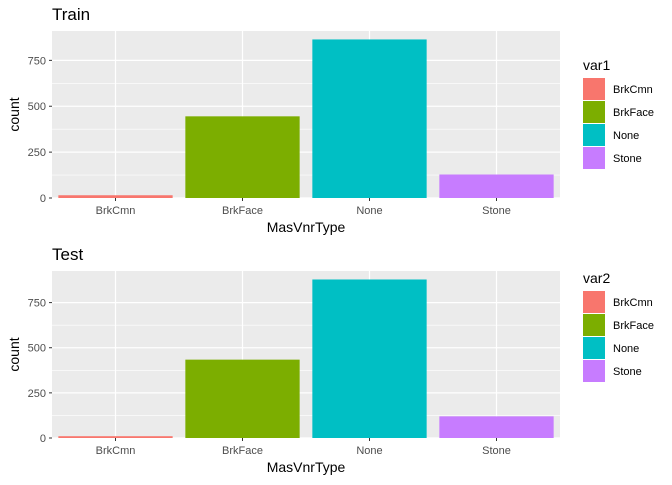  I want to click on chart-title: Train, so click(71, 14).